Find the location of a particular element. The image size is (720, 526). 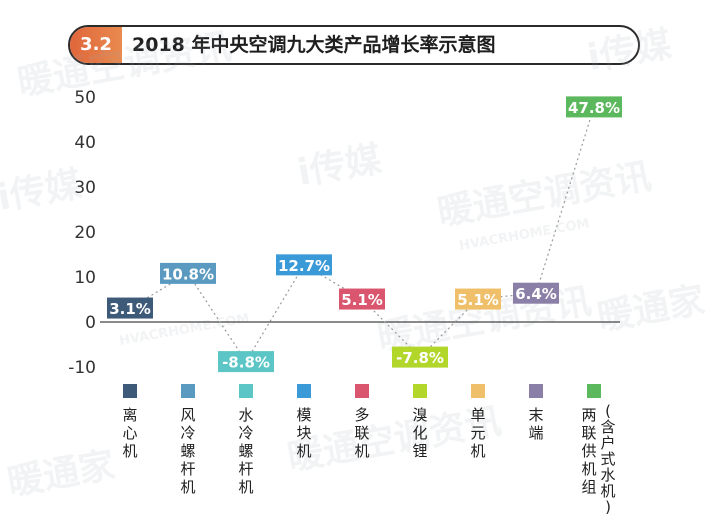

data-point: -8.8% is located at coordinates (246, 362).